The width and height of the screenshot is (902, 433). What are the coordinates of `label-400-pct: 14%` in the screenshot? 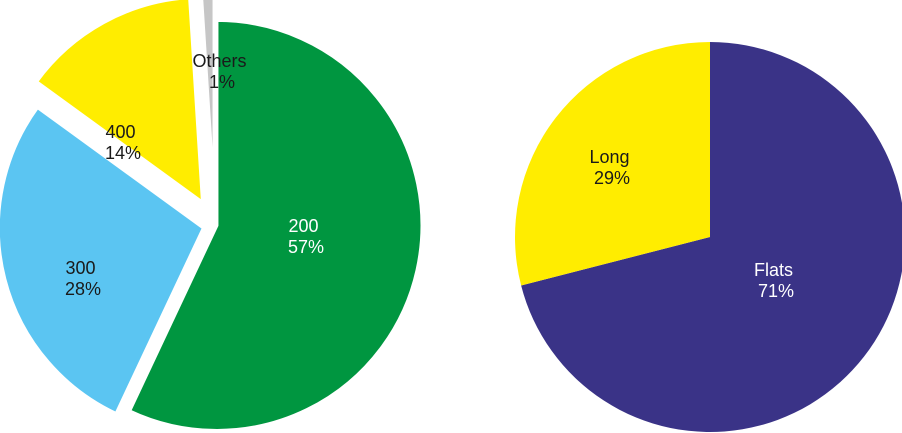 It's located at (123, 153).